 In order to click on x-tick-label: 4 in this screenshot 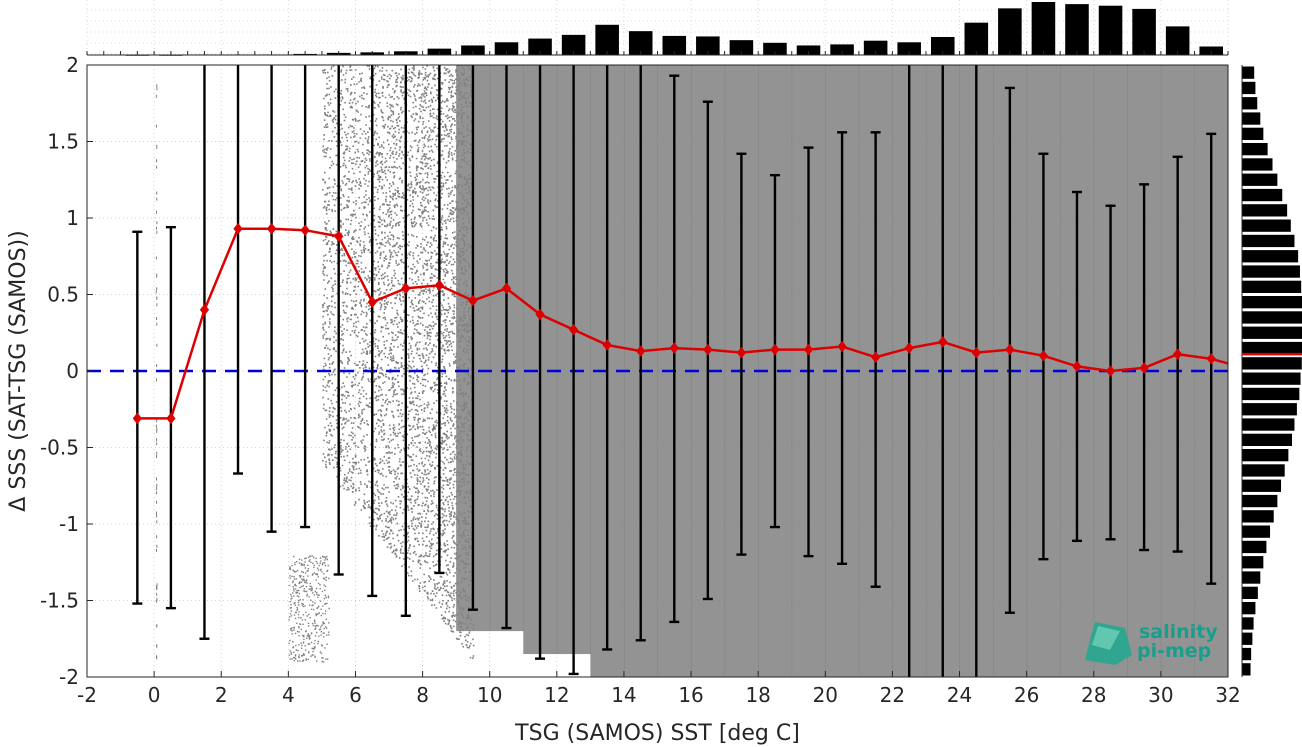, I will do `click(288, 695)`.